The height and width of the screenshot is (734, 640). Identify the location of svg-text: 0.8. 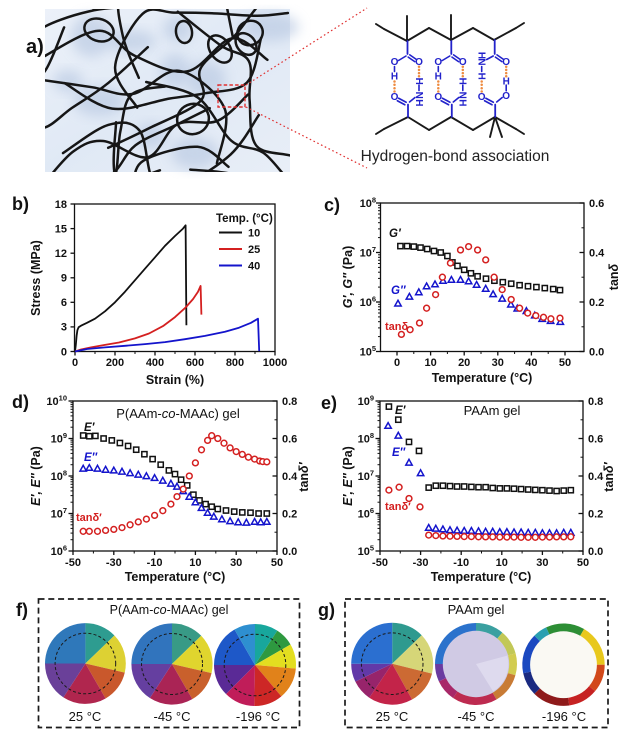
(595, 402).